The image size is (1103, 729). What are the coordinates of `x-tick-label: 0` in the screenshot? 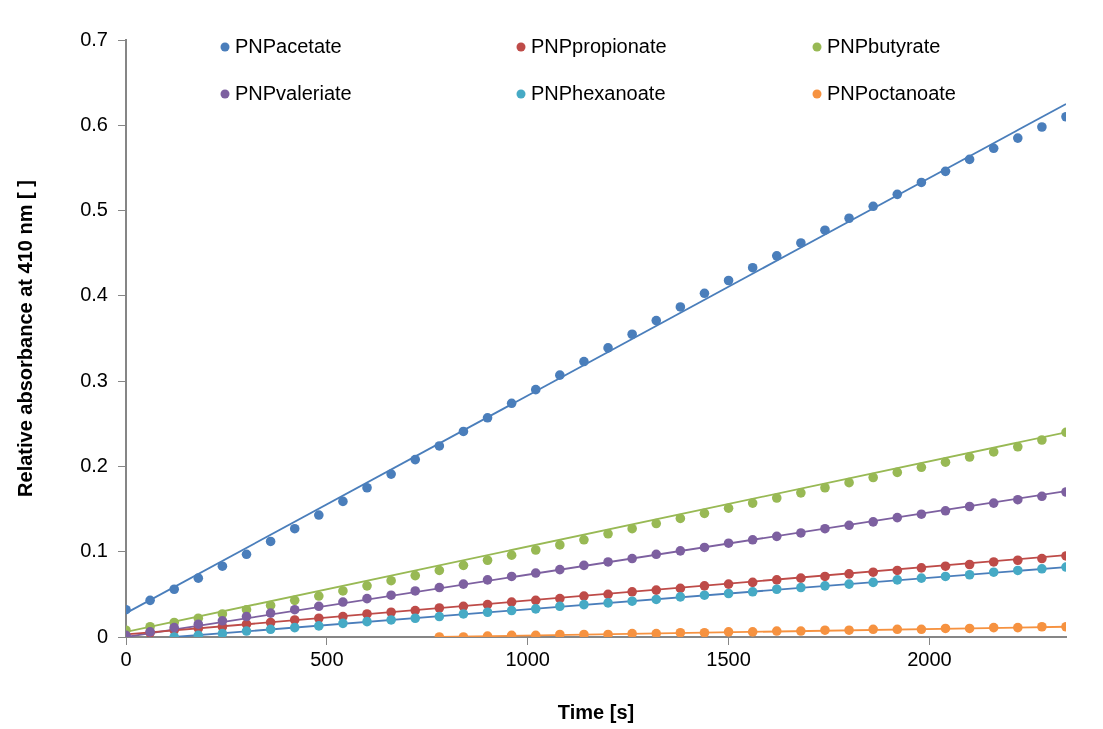 It's located at (126, 658).